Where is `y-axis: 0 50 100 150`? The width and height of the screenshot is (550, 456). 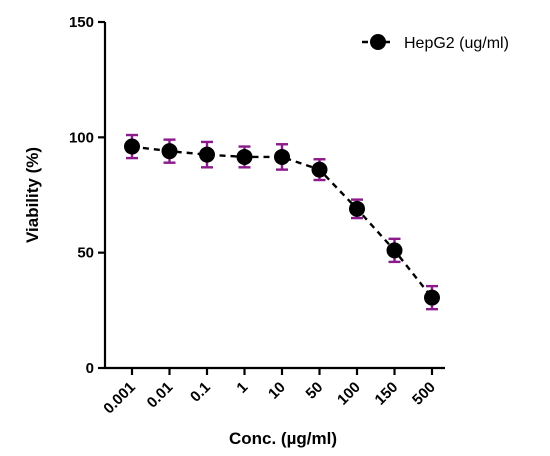
y-axis: 0 50 100 150 is located at coordinates (88, 195).